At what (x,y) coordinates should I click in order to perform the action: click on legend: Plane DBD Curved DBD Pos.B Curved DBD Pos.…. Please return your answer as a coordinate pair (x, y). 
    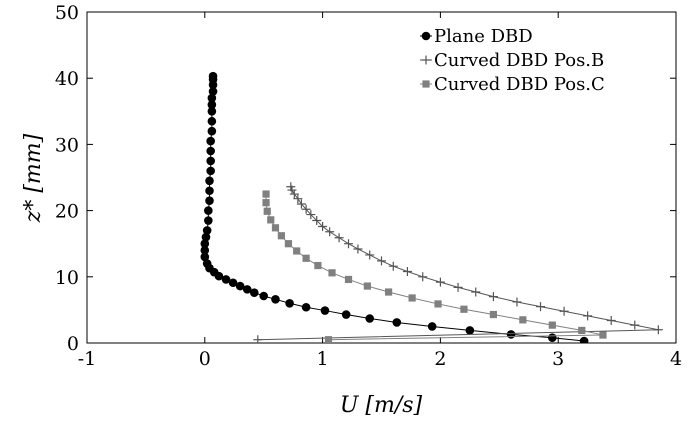
    Looking at the image, I should click on (512, 60).